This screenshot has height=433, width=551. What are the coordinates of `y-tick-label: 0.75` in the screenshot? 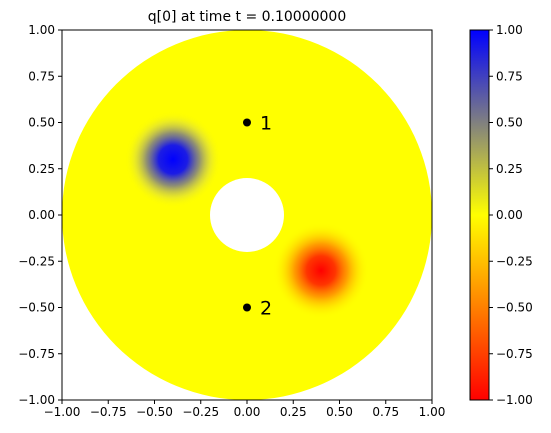 It's located at (41, 76).